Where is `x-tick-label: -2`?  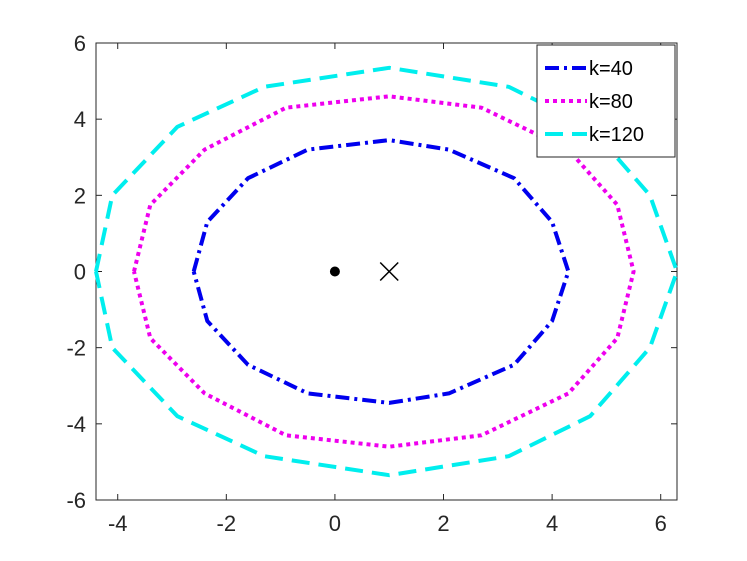
x-tick-label: -2 is located at coordinates (227, 523).